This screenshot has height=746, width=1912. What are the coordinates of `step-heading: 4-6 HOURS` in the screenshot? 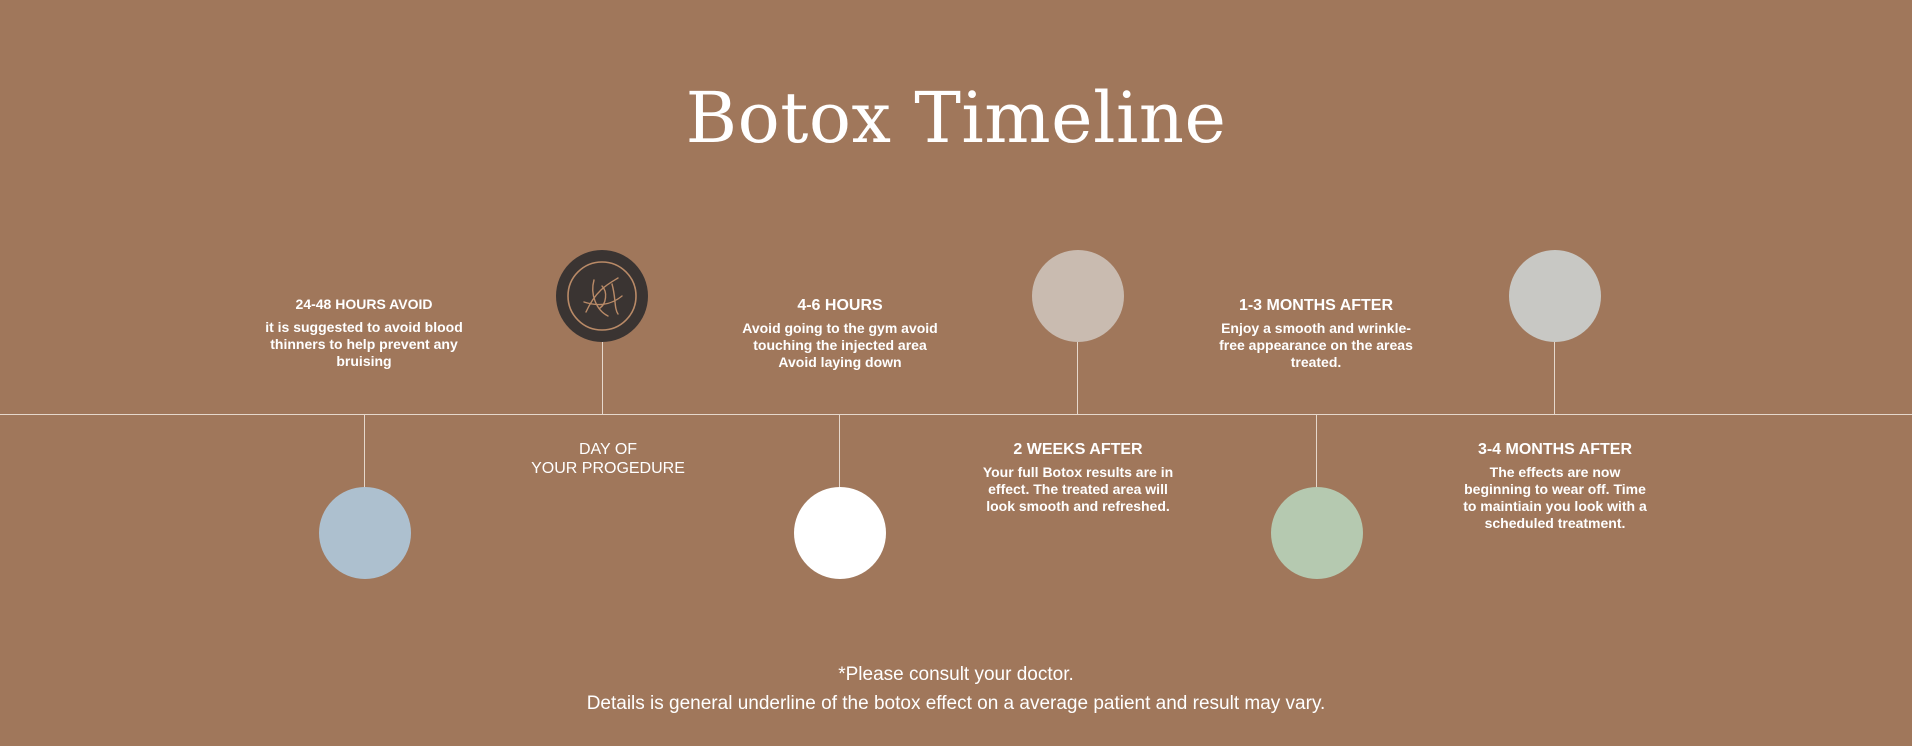 It's located at (840, 305).